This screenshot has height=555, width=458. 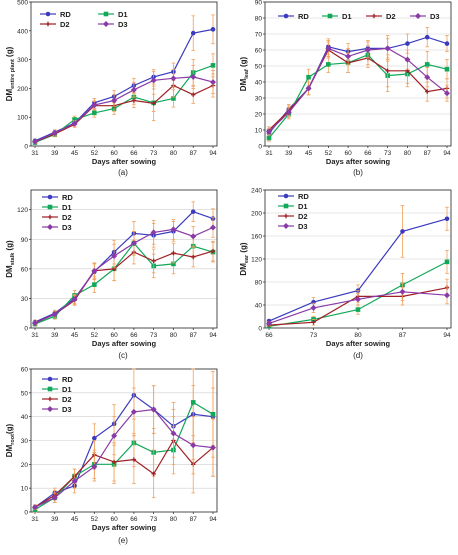 What do you see at coordinates (75, 153) in the screenshot?
I see `x-tick-label: 45` at bounding box center [75, 153].